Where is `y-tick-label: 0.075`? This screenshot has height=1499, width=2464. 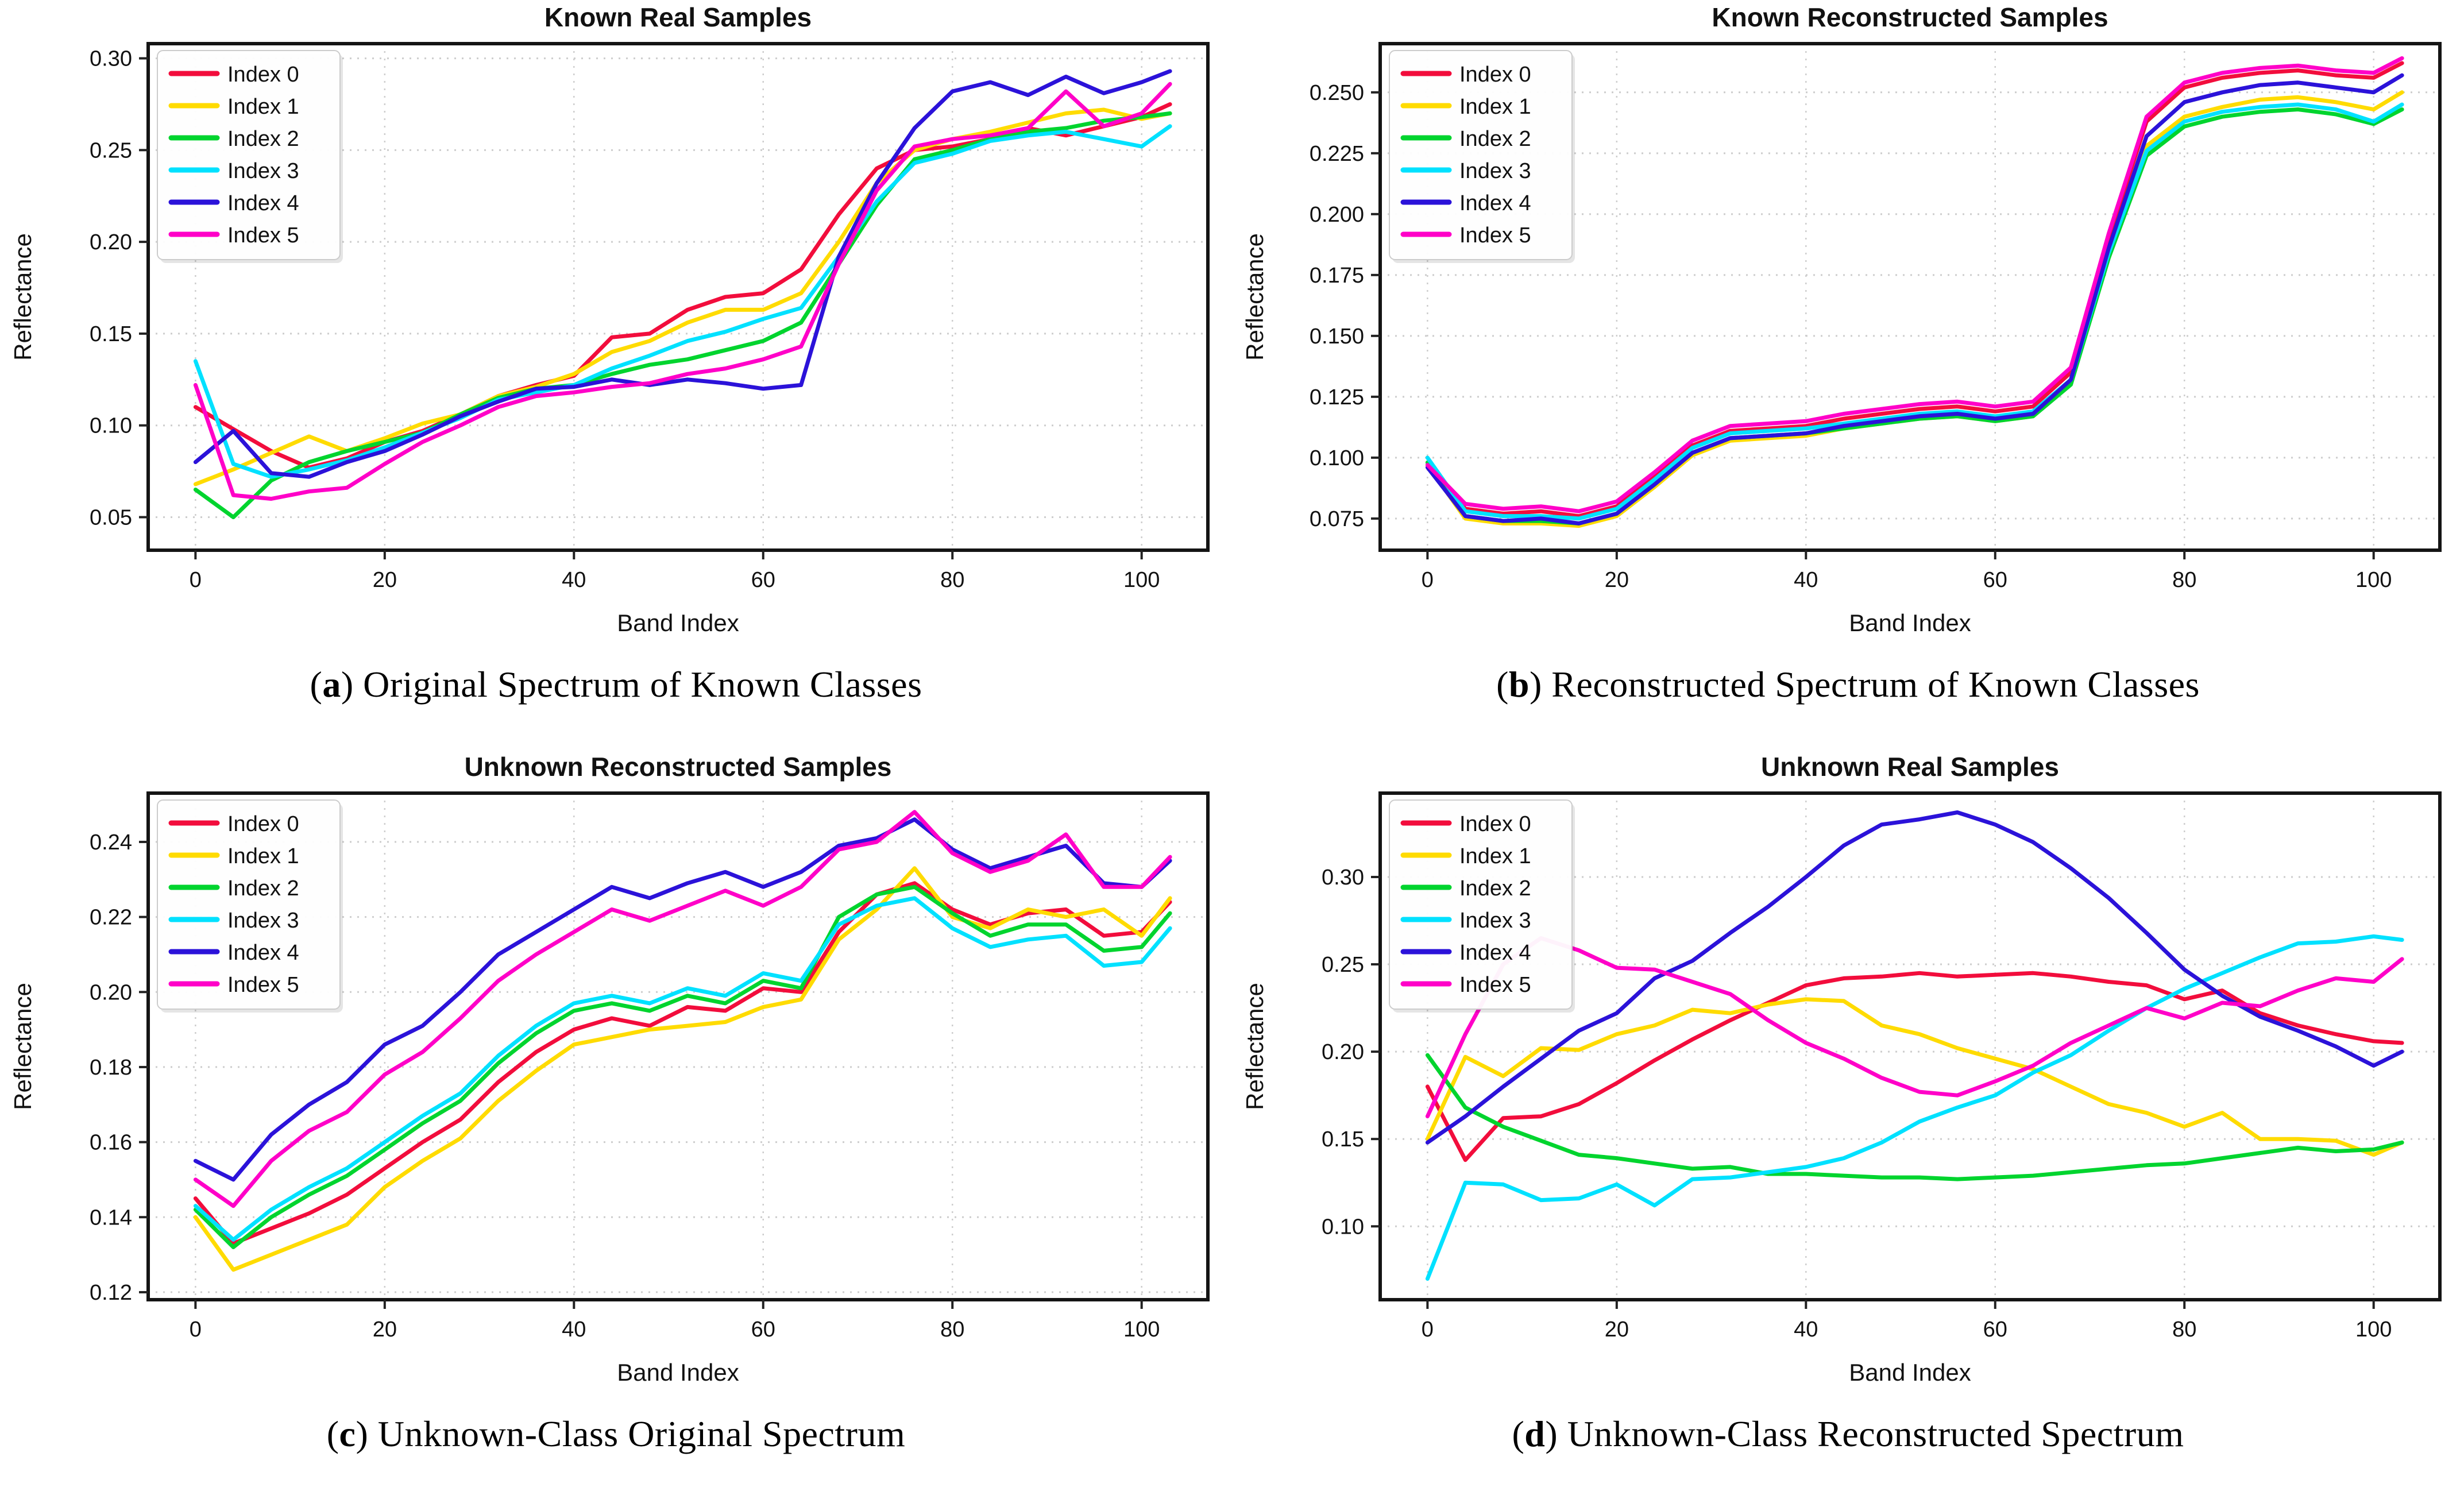
y-tick-label: 0.075 is located at coordinates (1337, 519).